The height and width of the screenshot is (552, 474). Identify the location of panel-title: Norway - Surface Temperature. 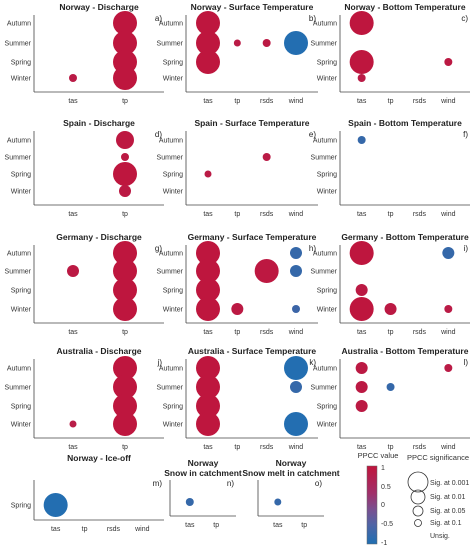
(252, 7).